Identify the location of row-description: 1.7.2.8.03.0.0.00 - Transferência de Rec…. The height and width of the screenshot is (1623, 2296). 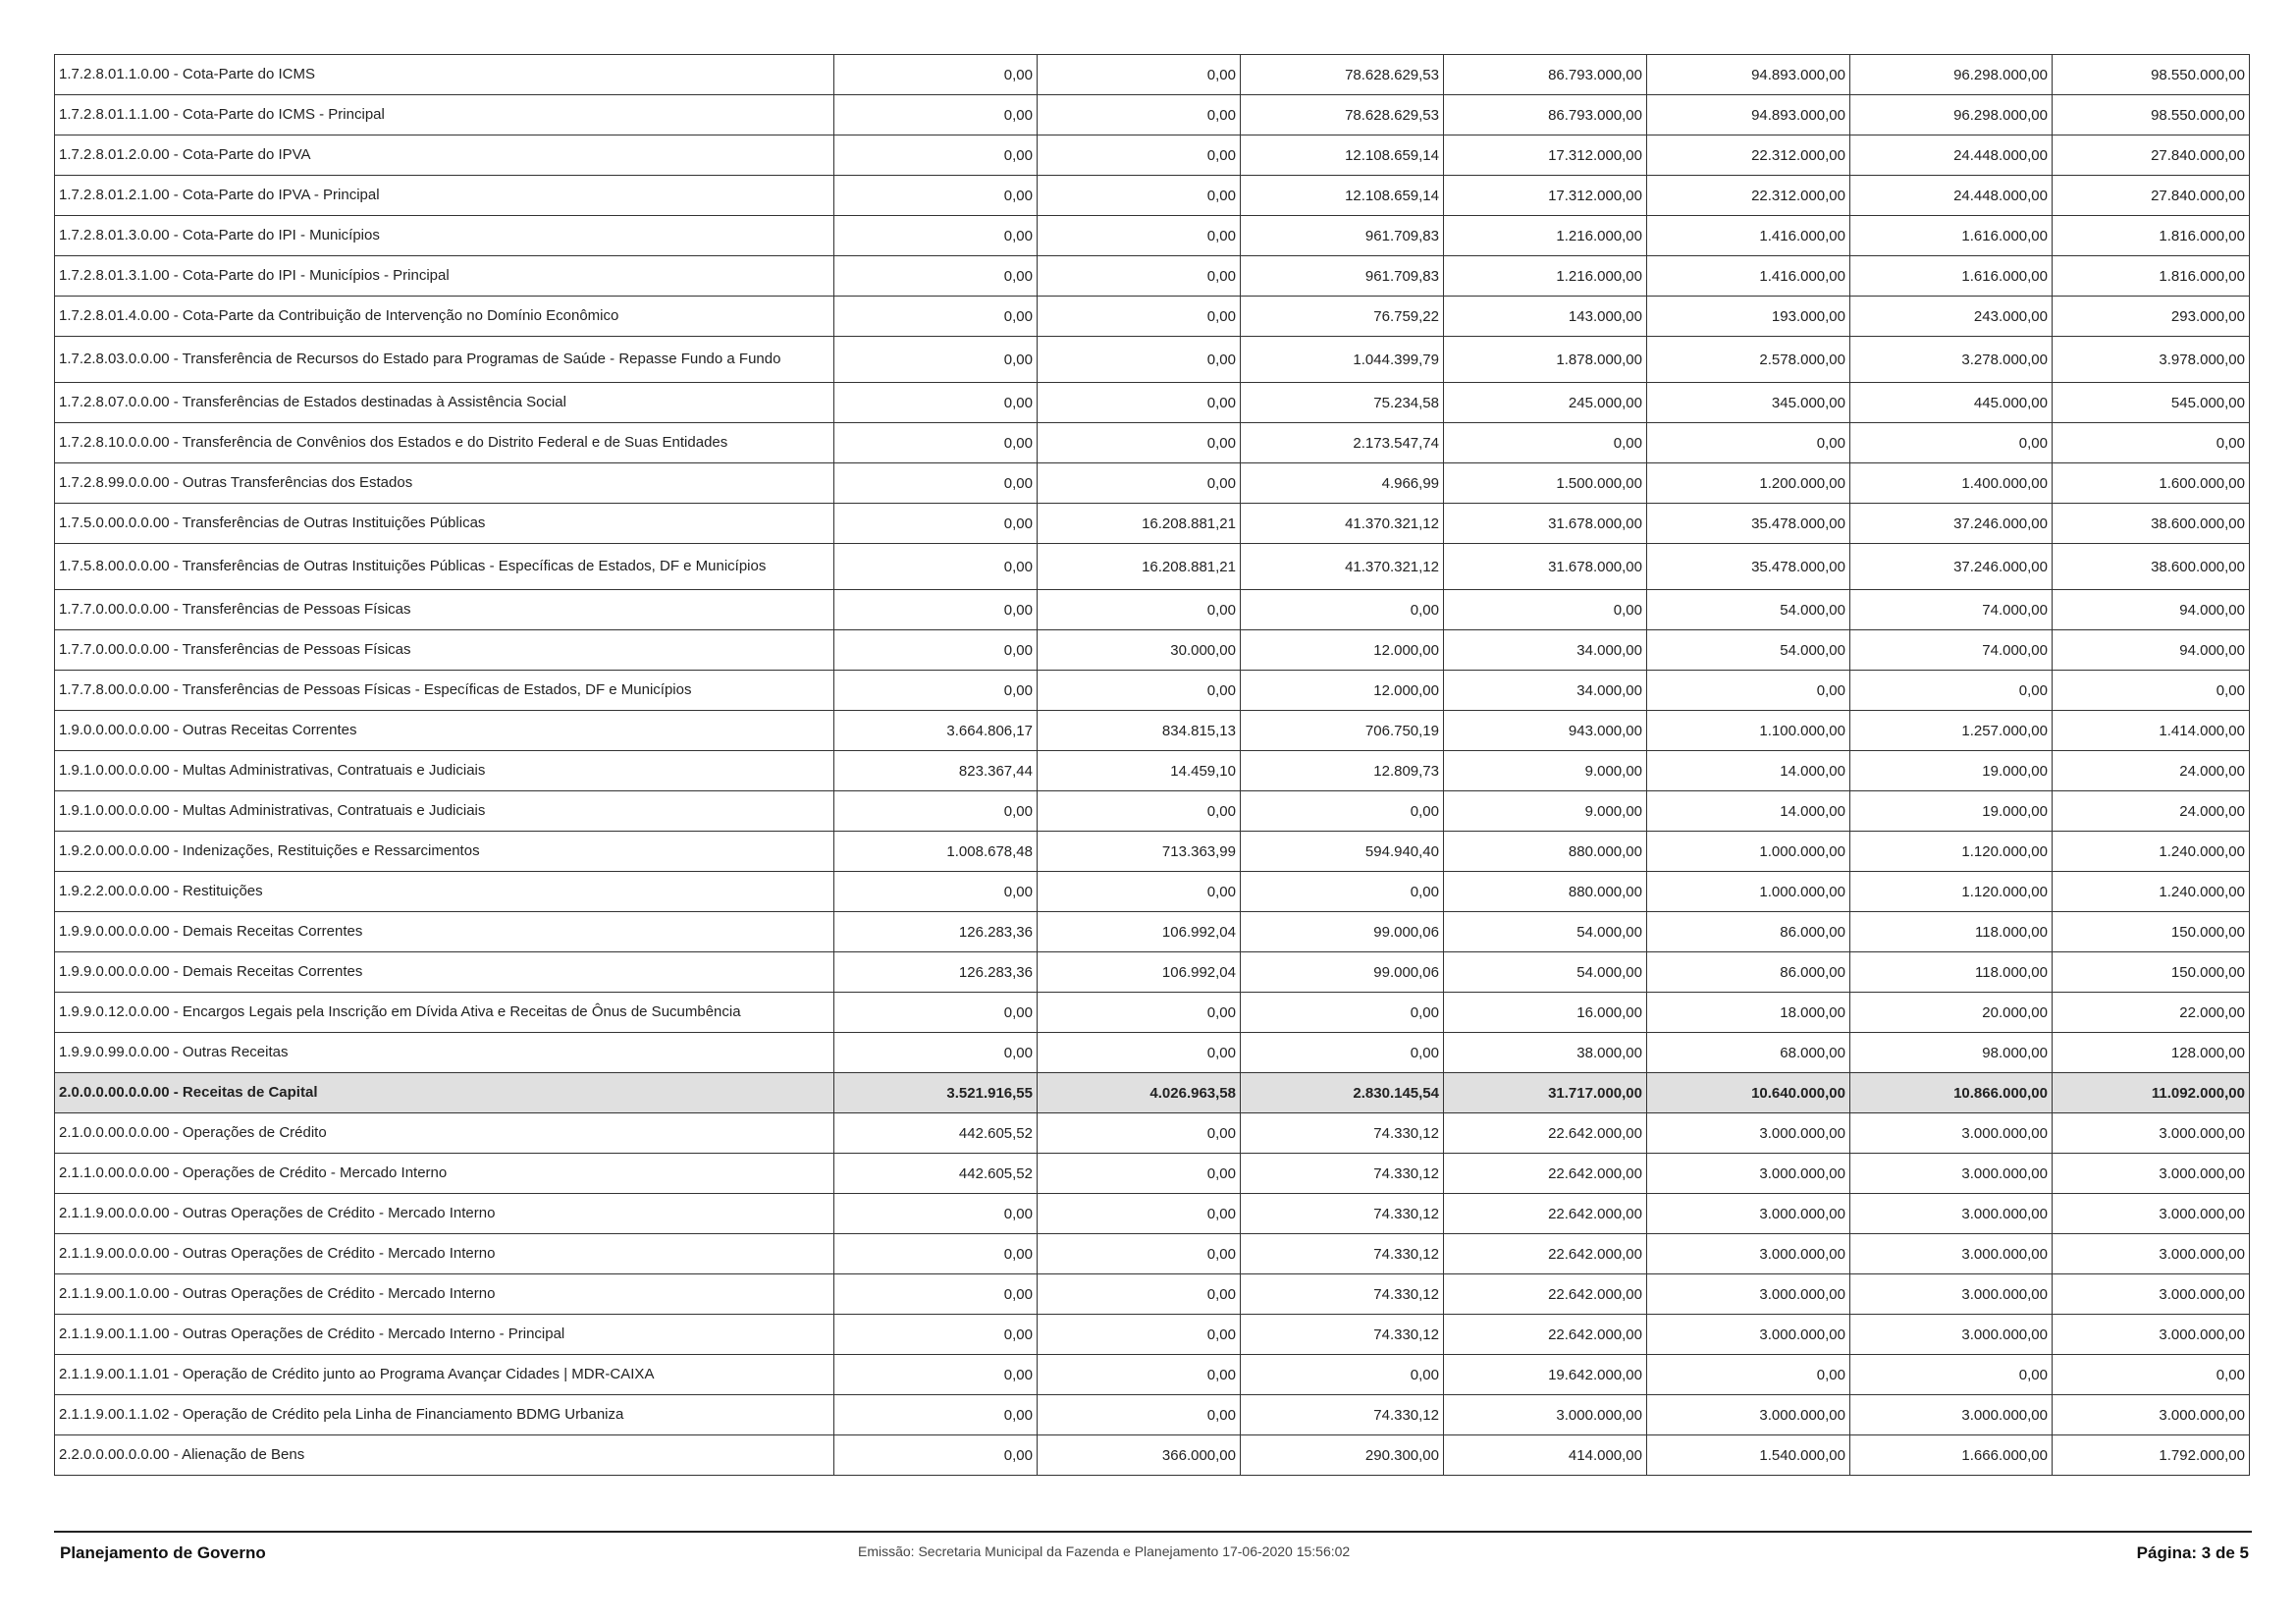
(444, 359).